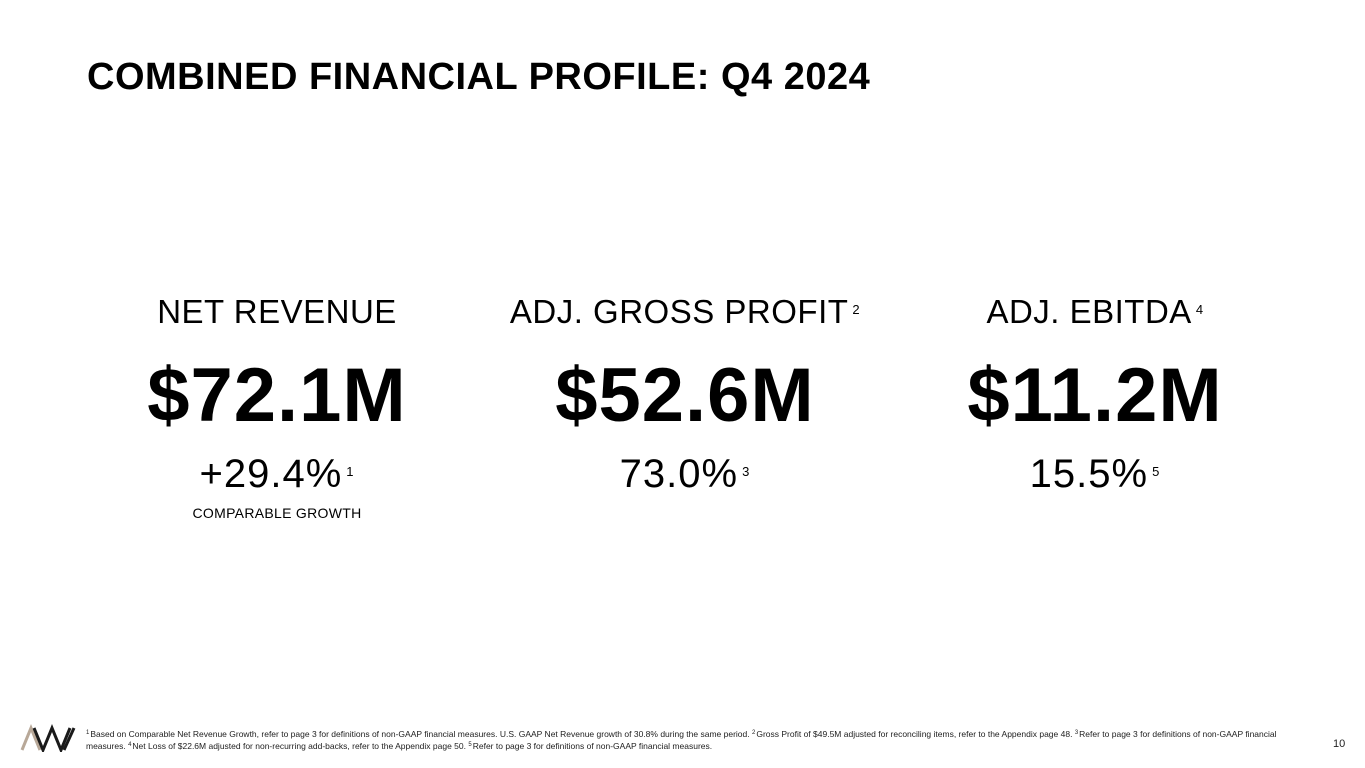  I want to click on metric-label: ADJ. GROSS PROFIT 2, so click(685, 312).